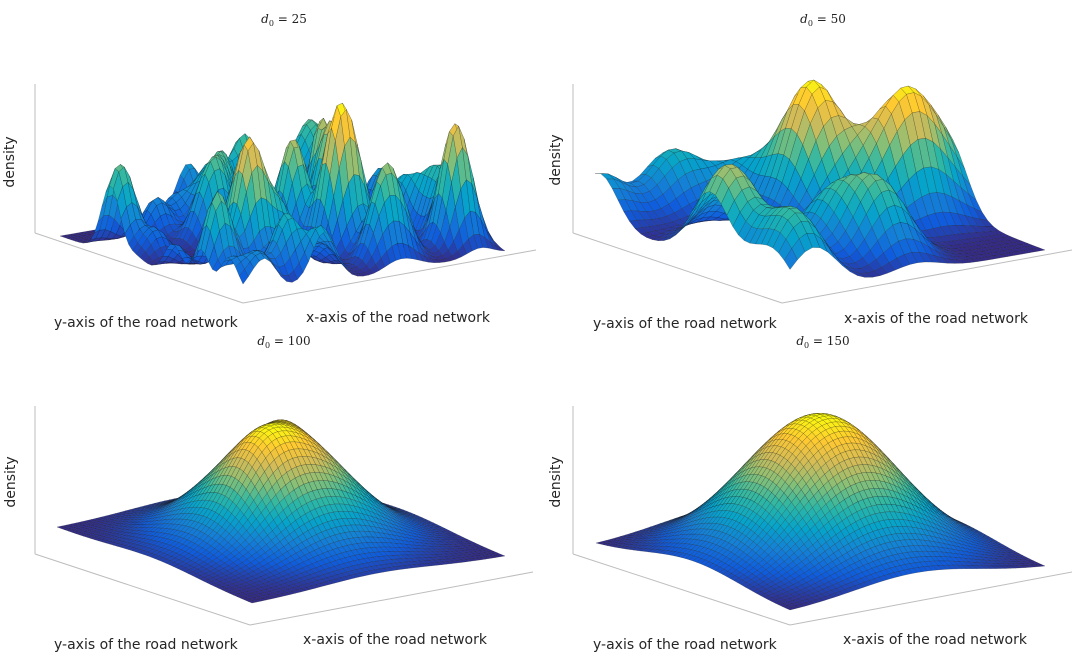  Describe the element at coordinates (283, 342) in the screenshot. I see `panel-title: d0 = 100` at that location.